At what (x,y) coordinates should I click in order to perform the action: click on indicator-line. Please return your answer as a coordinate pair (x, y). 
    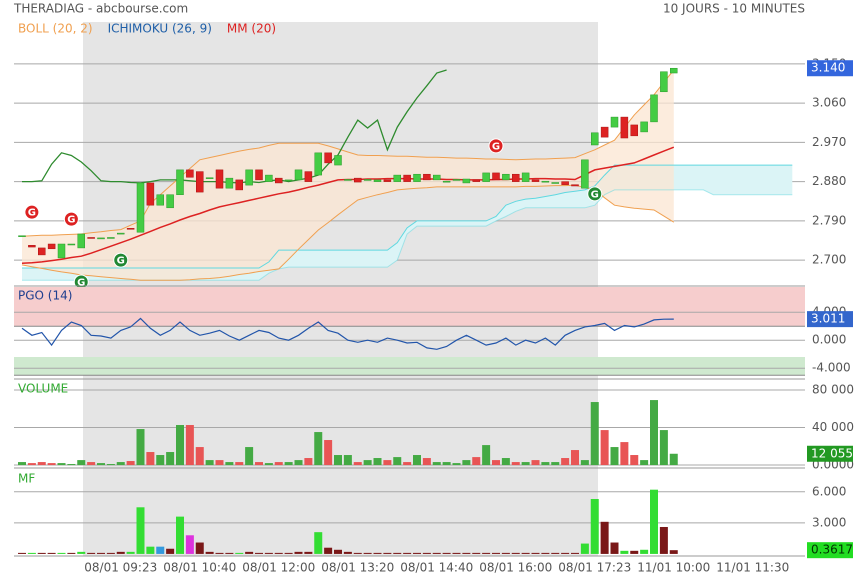
    Looking at the image, I should click on (347, 333).